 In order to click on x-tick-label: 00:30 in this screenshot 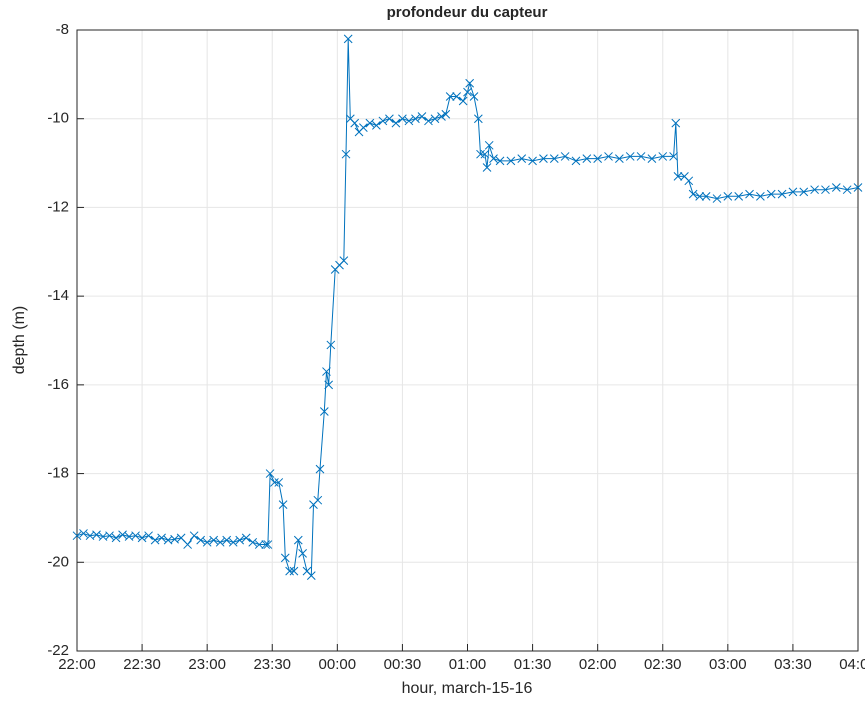, I will do `click(403, 664)`.